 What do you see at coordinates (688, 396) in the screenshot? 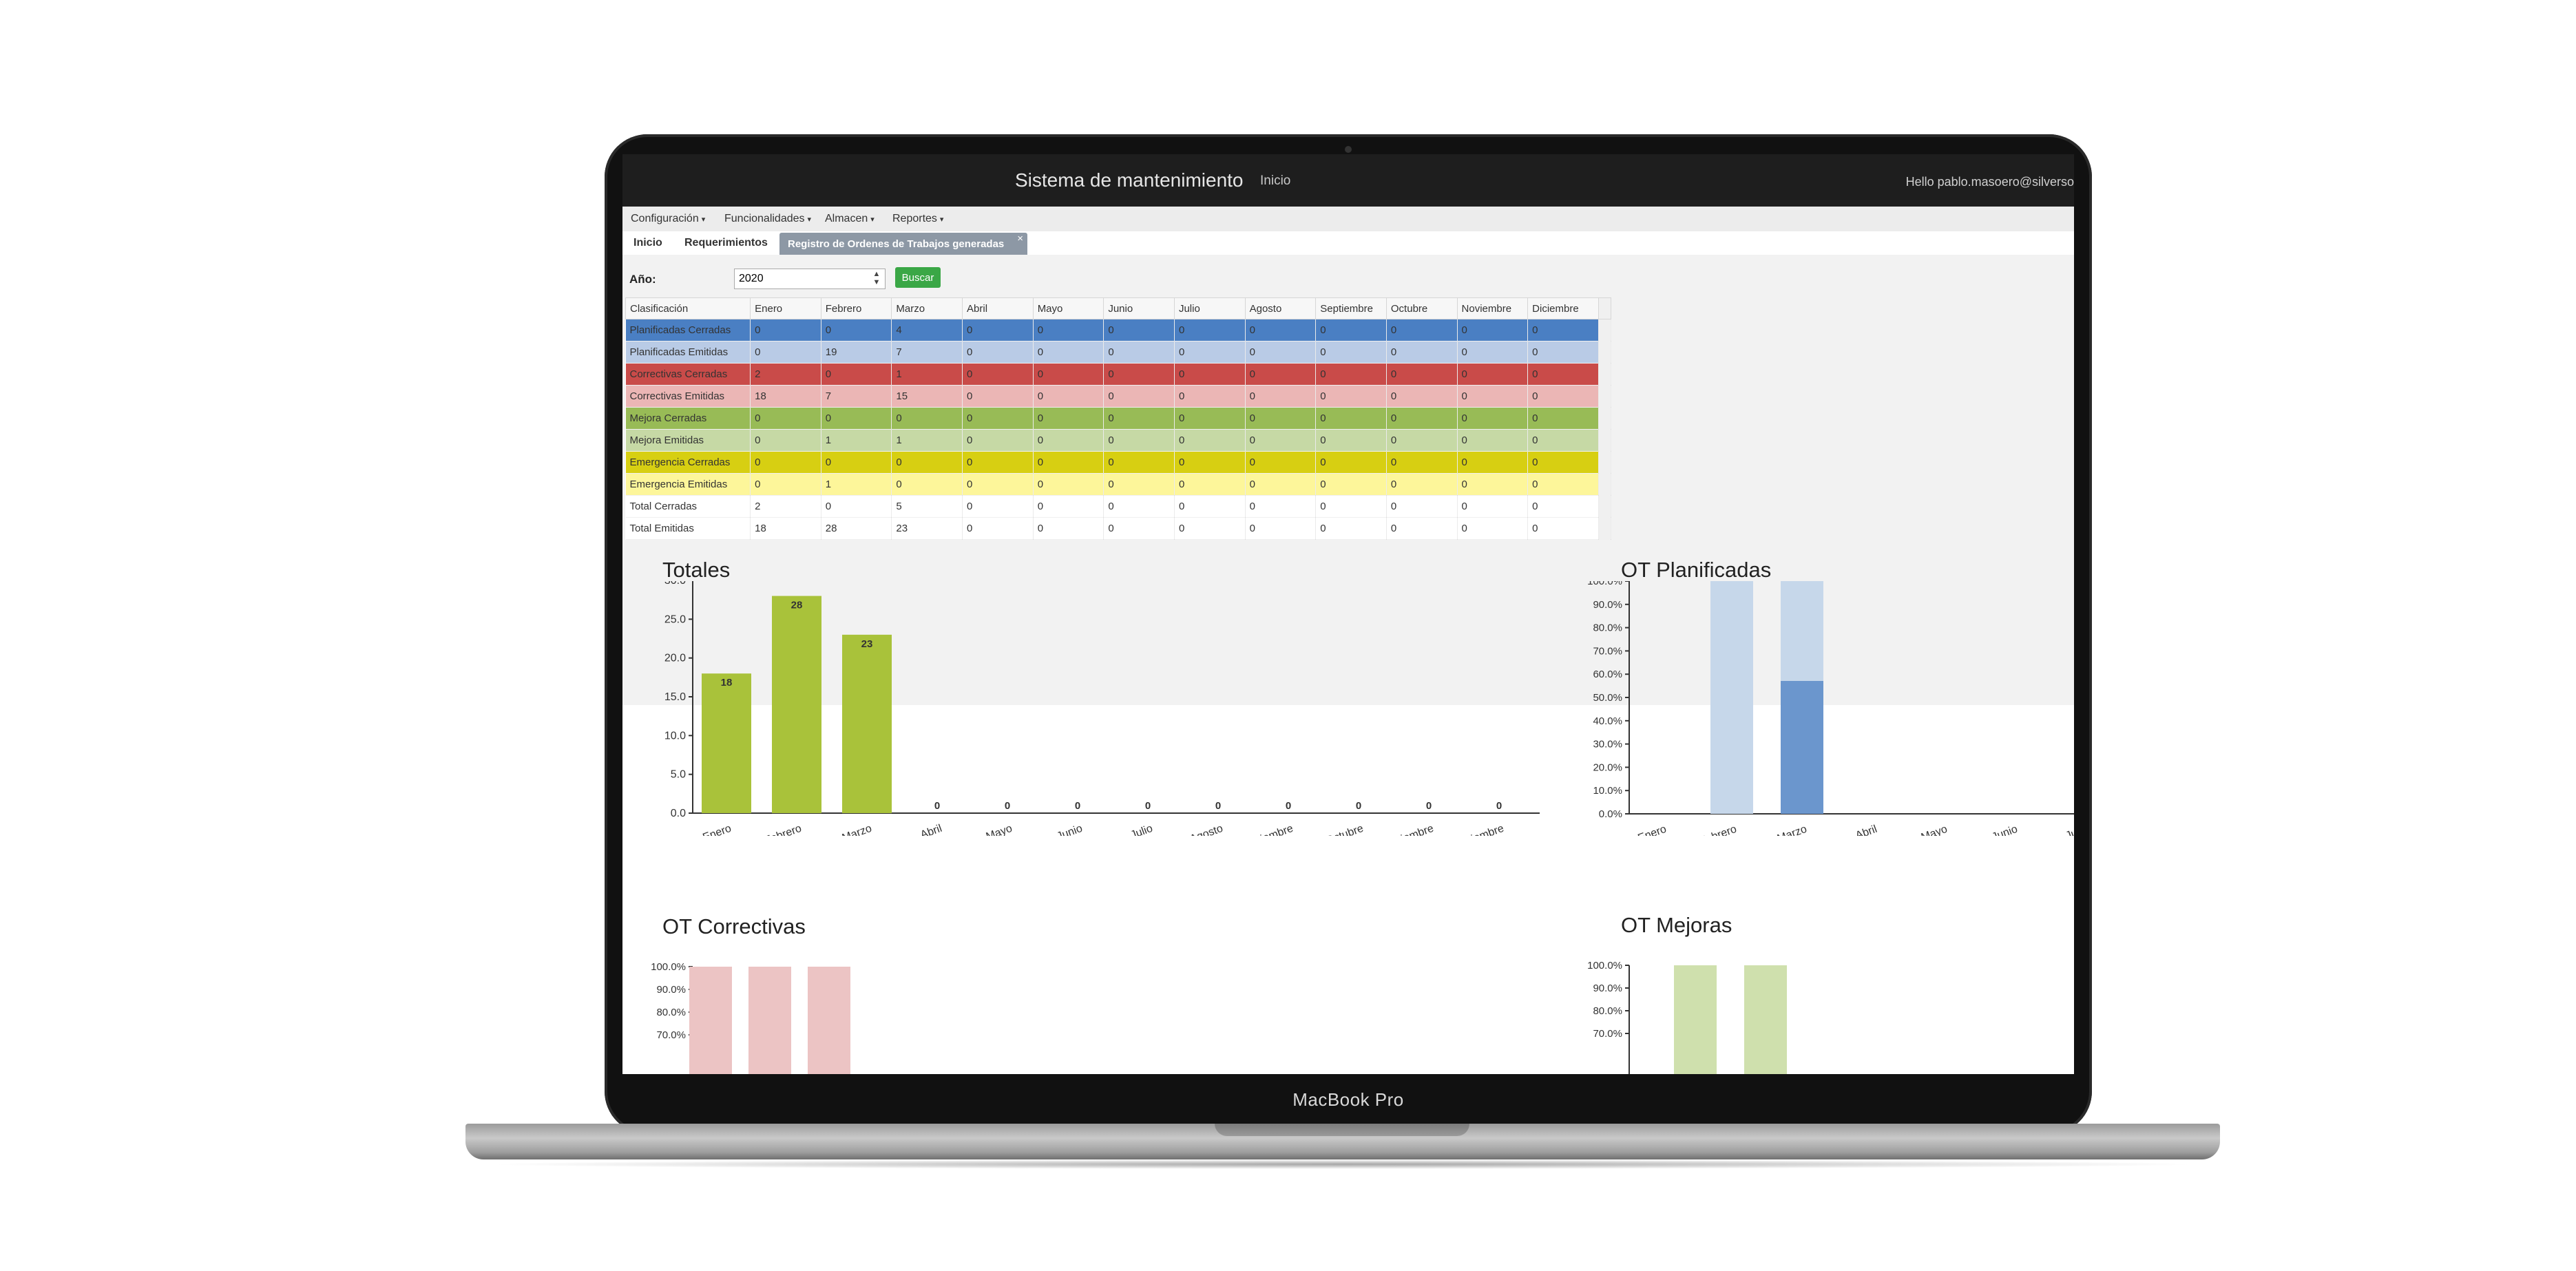
I see `row-label: Correctivas Emitidas` at bounding box center [688, 396].